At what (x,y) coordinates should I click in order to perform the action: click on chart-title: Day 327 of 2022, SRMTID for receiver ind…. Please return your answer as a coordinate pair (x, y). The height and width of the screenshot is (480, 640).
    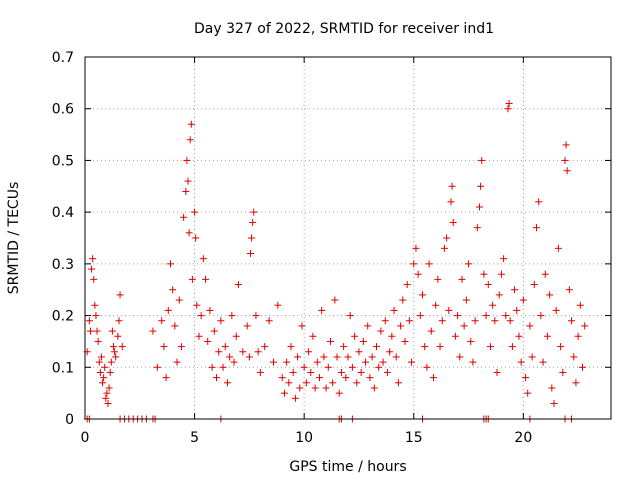
    Looking at the image, I should click on (344, 29).